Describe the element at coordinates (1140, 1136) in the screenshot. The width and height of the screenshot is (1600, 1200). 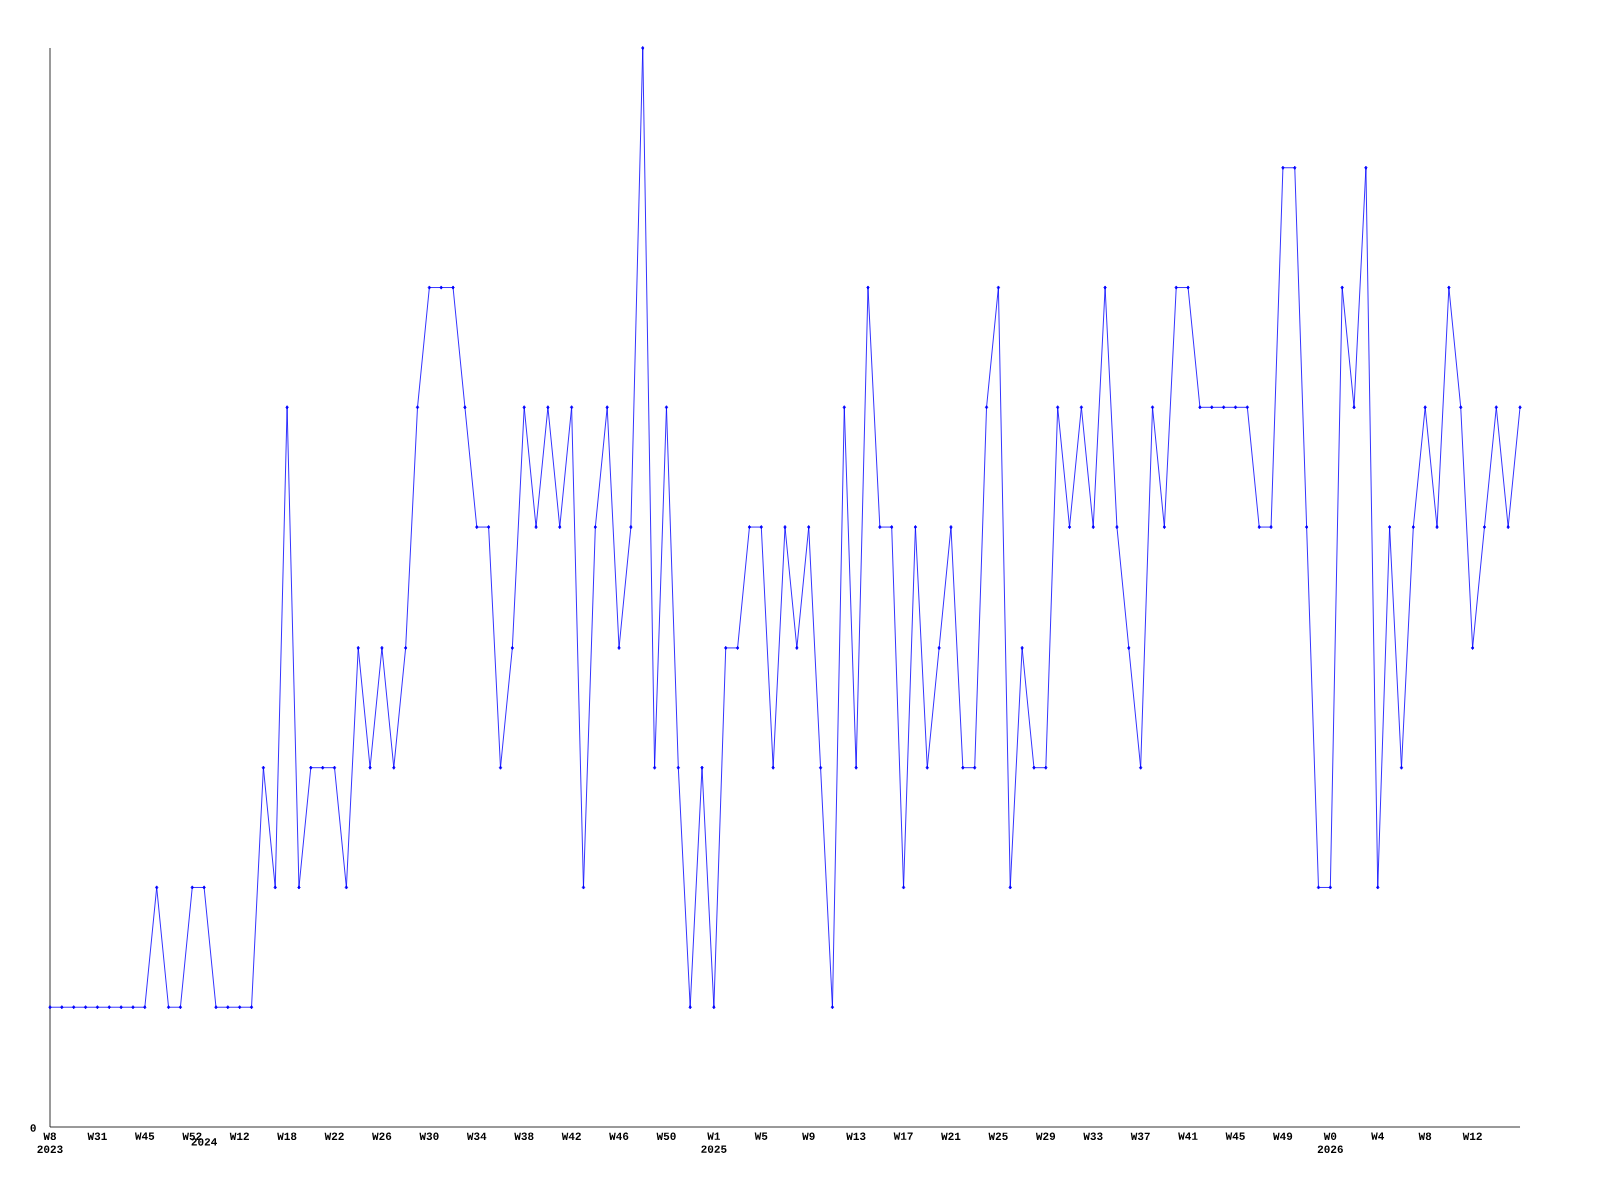
I see `x-tick-label: W37` at that location.